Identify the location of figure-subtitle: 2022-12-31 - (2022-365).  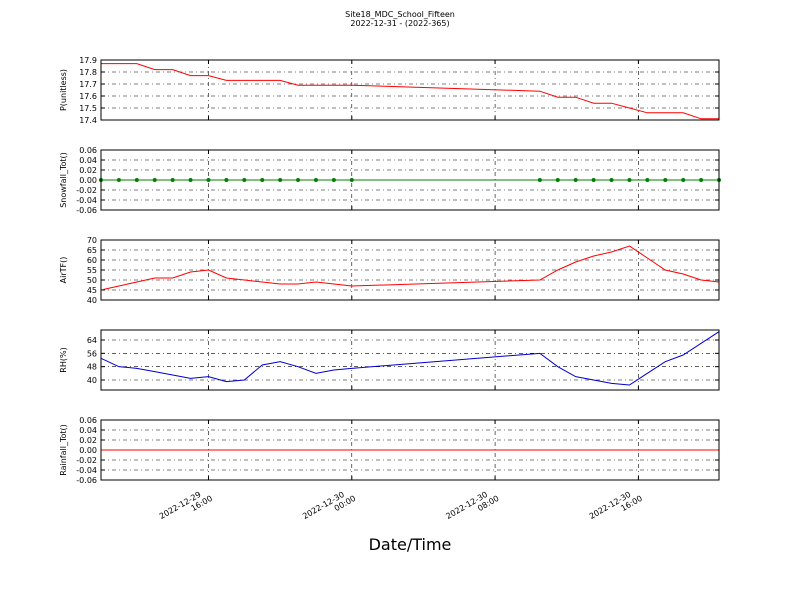
(399, 23).